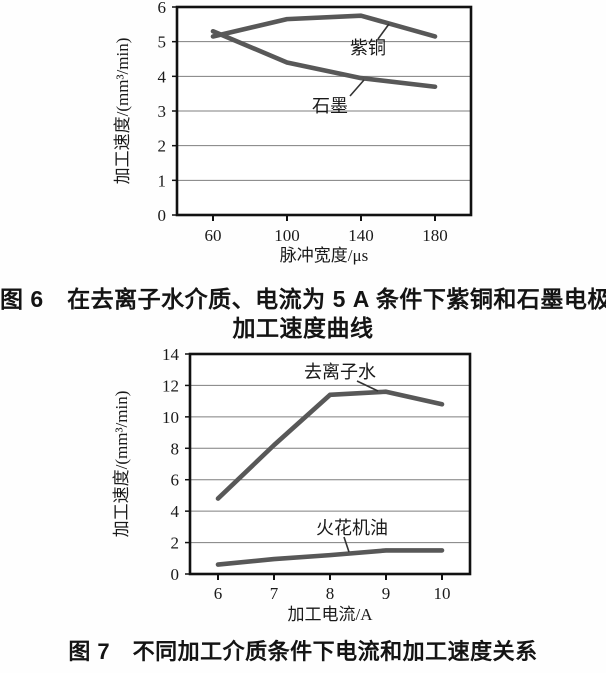 This screenshot has width=606, height=673. What do you see at coordinates (303, 651) in the screenshot?
I see `figure7-caption: 图 7 不同加工介质条件下电流和加工速度关系` at bounding box center [303, 651].